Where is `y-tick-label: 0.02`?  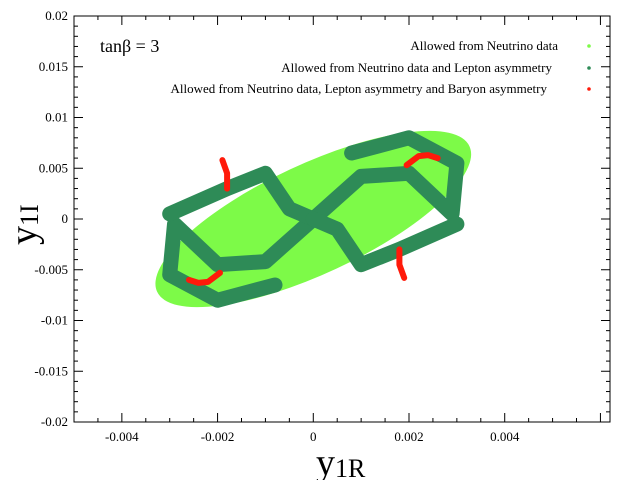
y-tick-label: 0.02 is located at coordinates (56, 15).